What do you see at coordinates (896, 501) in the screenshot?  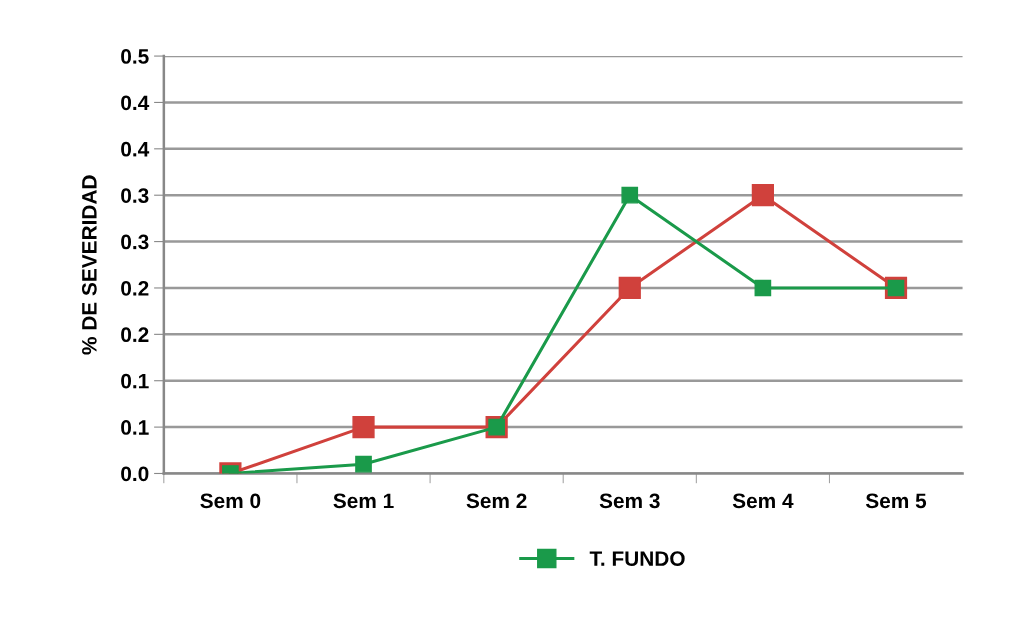 I see `x-tick-label: Sem 5` at bounding box center [896, 501].